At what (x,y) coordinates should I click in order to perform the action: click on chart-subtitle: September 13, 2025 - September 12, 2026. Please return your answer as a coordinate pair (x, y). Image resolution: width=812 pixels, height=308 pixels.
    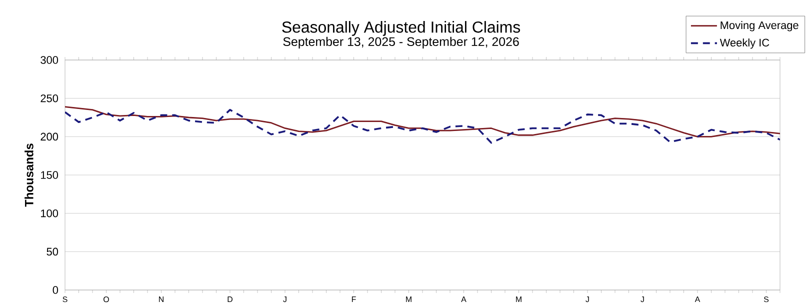
    Looking at the image, I should click on (401, 42).